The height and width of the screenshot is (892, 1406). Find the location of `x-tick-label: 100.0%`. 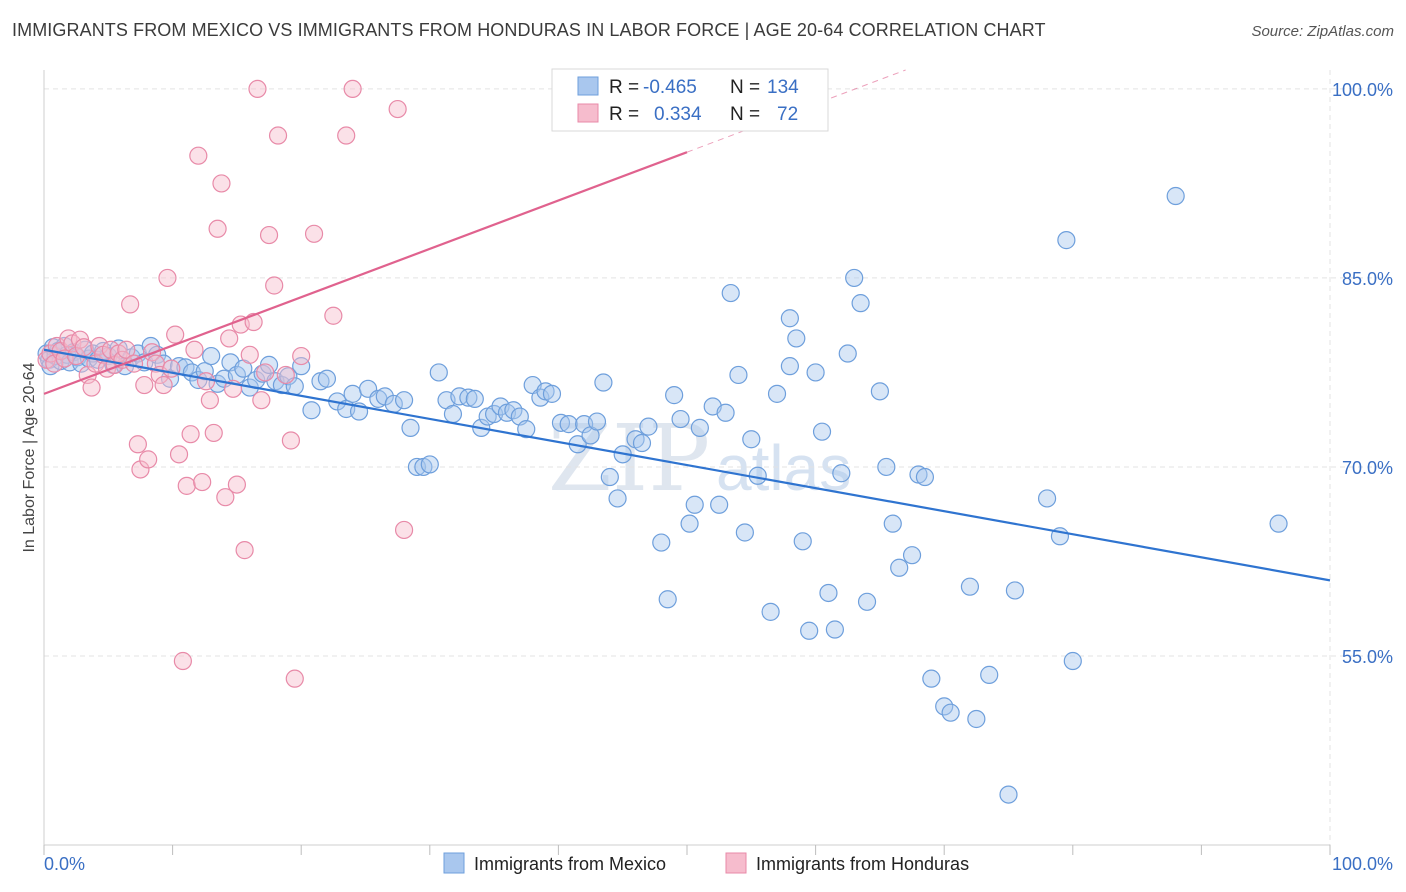

x-tick-label: 100.0% is located at coordinates (1362, 864).